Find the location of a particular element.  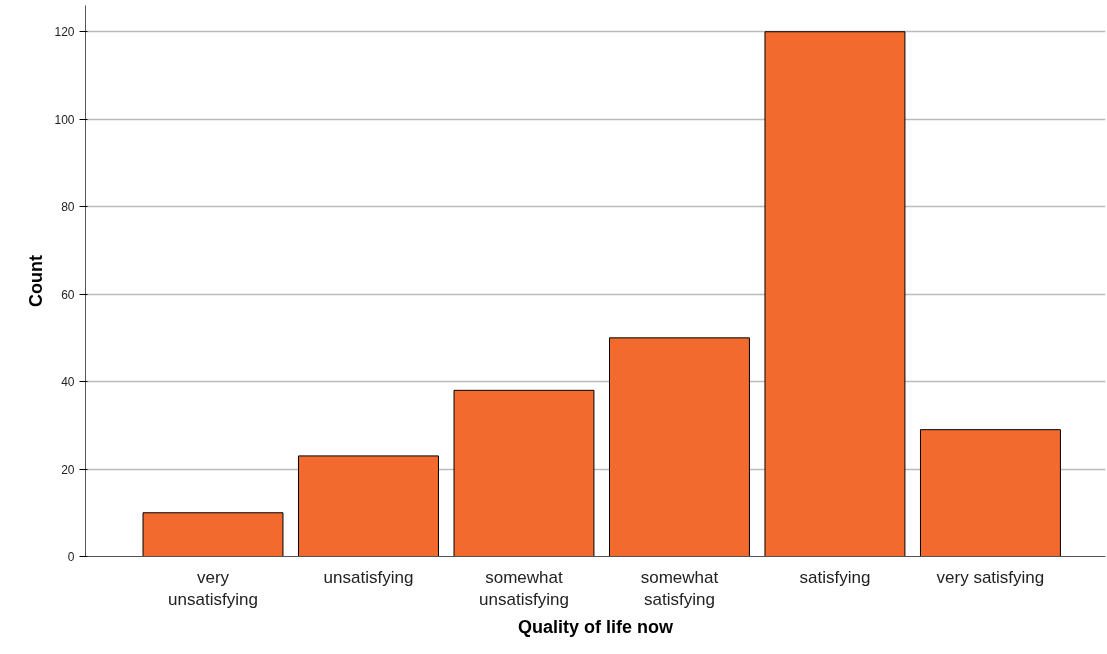

y-tick-label: 60 is located at coordinates (68, 294).